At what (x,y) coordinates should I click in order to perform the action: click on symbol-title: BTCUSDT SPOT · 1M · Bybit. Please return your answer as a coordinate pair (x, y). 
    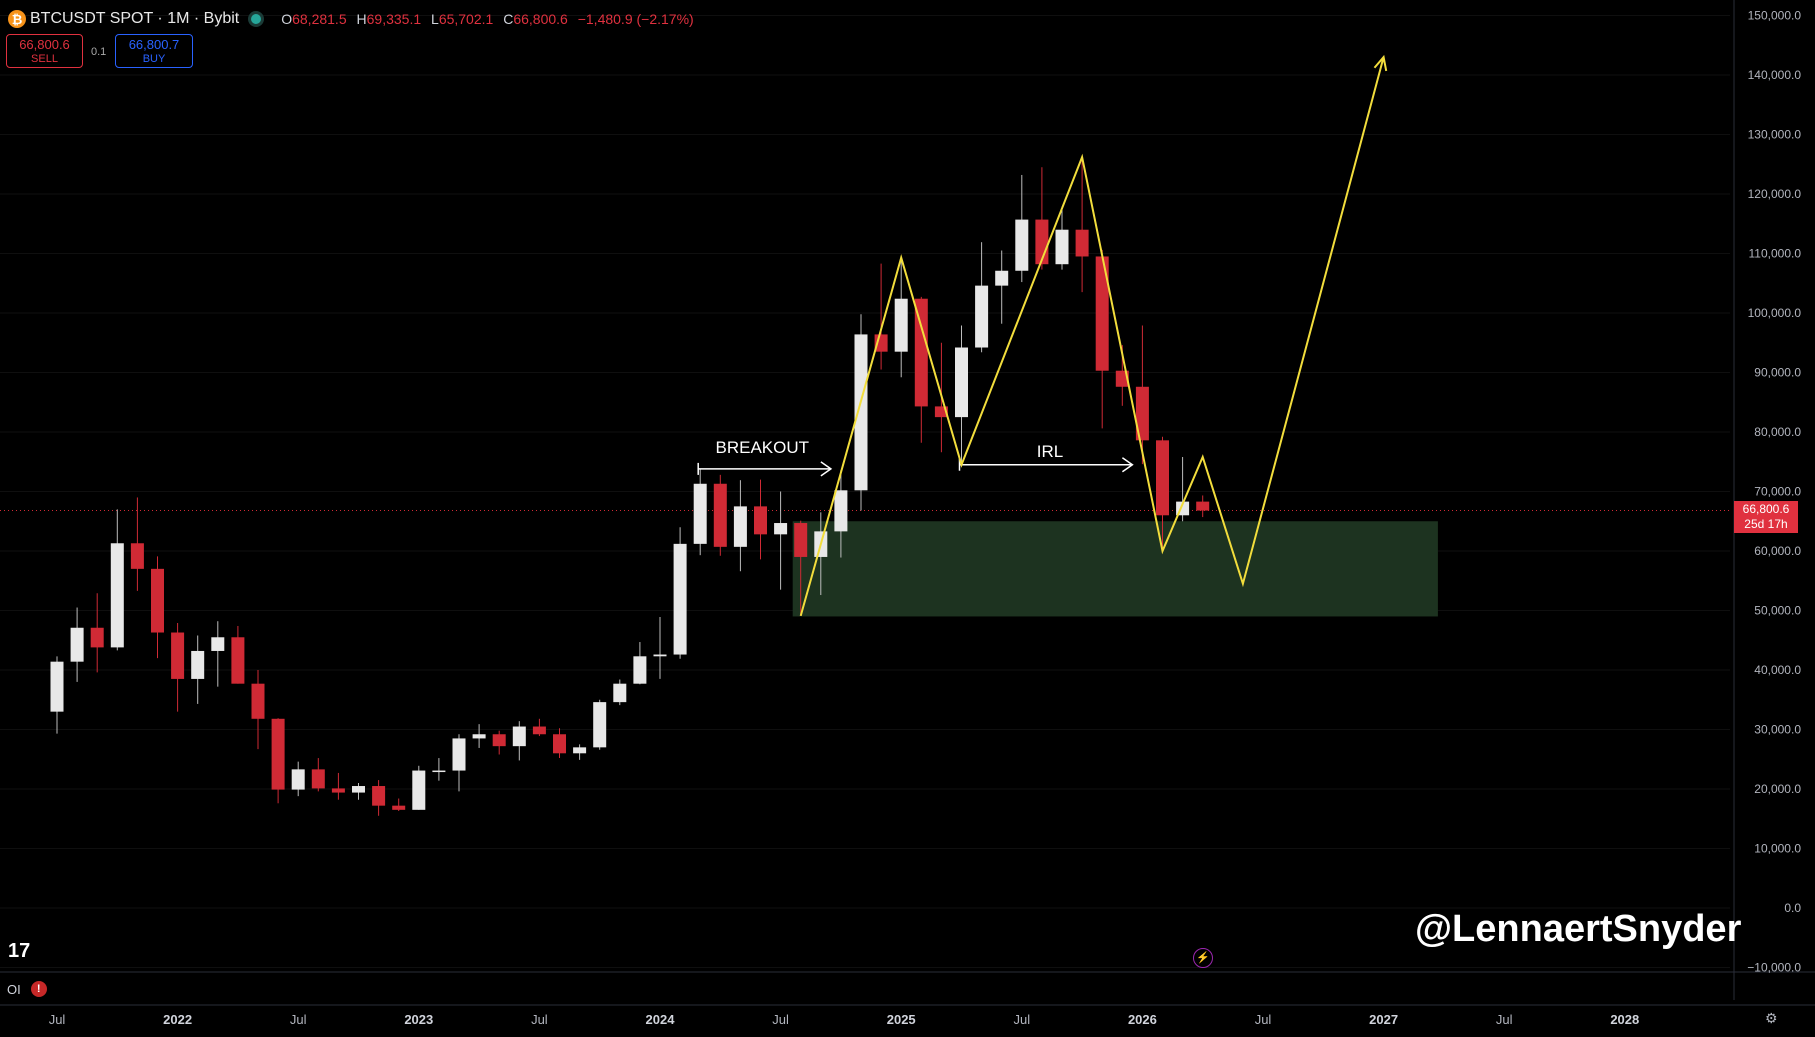
    Looking at the image, I should click on (135, 18).